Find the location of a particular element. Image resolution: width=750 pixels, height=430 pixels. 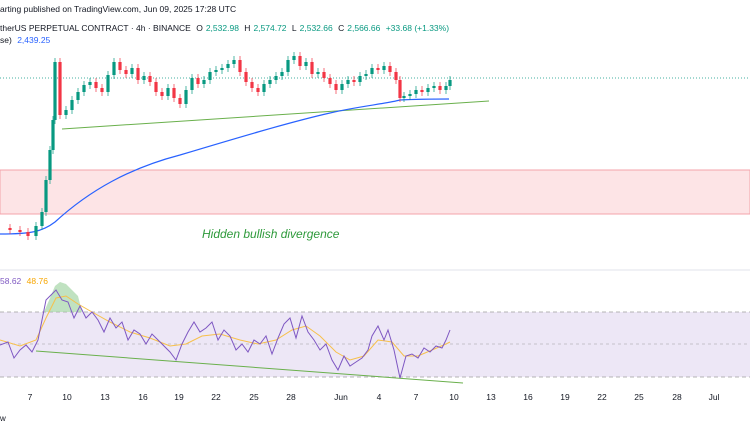

time-axis-label: 4 is located at coordinates (379, 397).